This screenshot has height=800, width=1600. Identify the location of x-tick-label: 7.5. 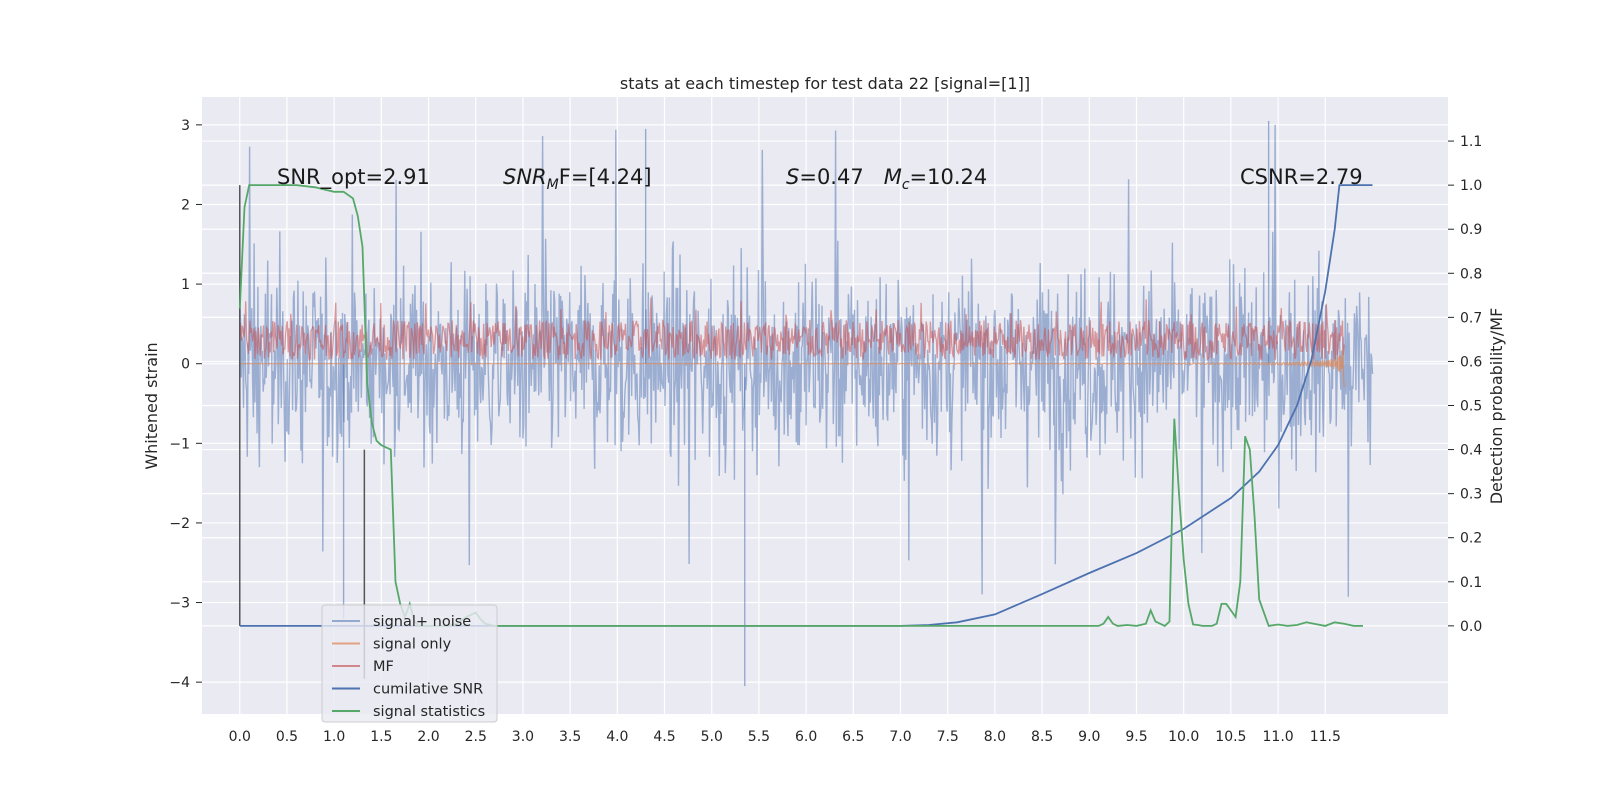
(948, 737).